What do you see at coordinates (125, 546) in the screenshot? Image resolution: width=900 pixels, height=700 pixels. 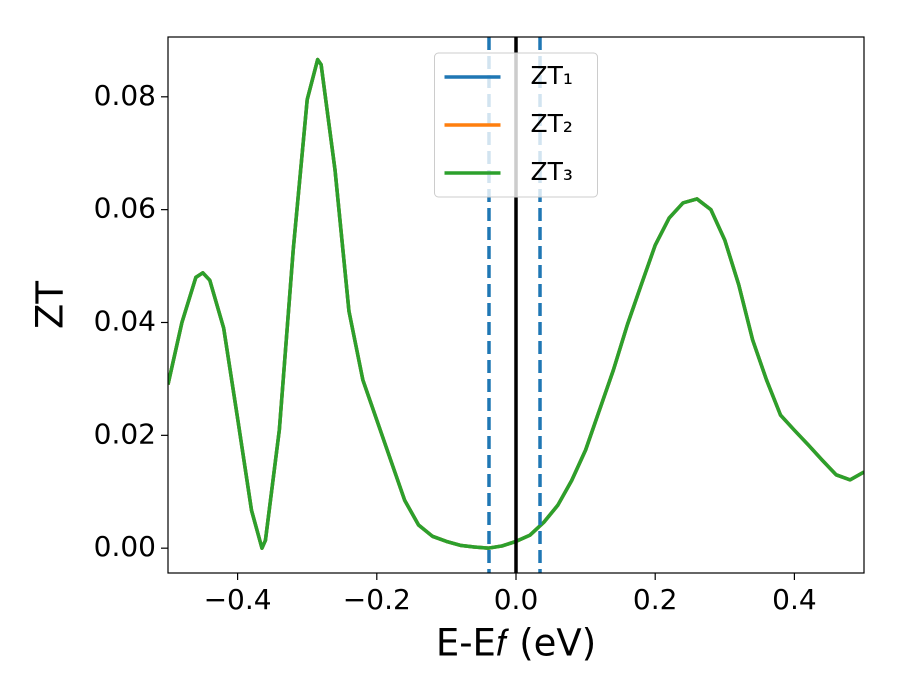 I see `y-tick-label: 0.00` at bounding box center [125, 546].